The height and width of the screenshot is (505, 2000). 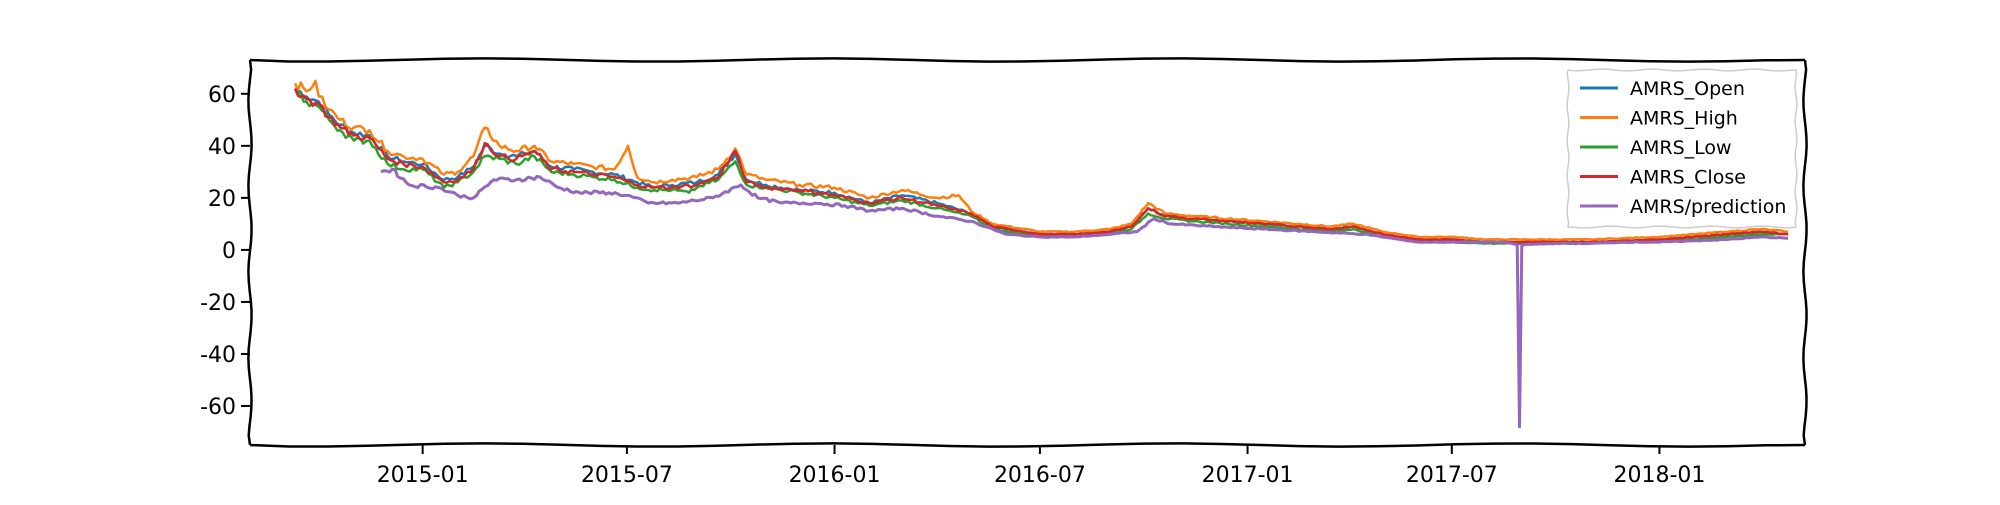 What do you see at coordinates (627, 475) in the screenshot?
I see `x-tick-label: 2015-07` at bounding box center [627, 475].